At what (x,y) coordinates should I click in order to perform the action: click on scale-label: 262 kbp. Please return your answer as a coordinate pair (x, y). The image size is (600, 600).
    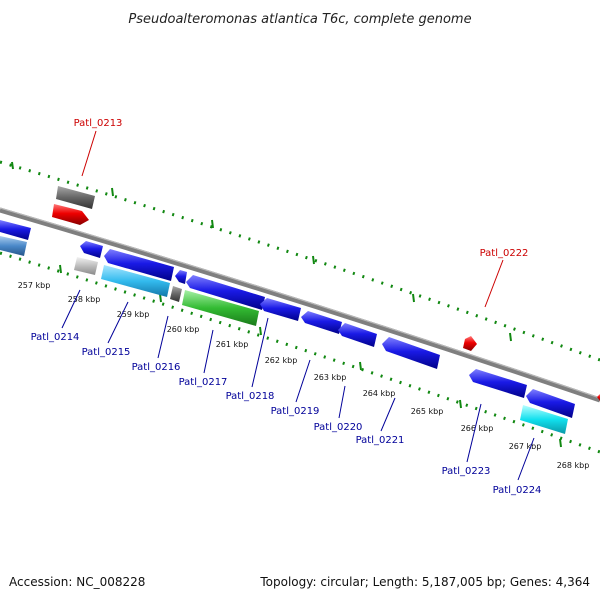
    Looking at the image, I should click on (281, 360).